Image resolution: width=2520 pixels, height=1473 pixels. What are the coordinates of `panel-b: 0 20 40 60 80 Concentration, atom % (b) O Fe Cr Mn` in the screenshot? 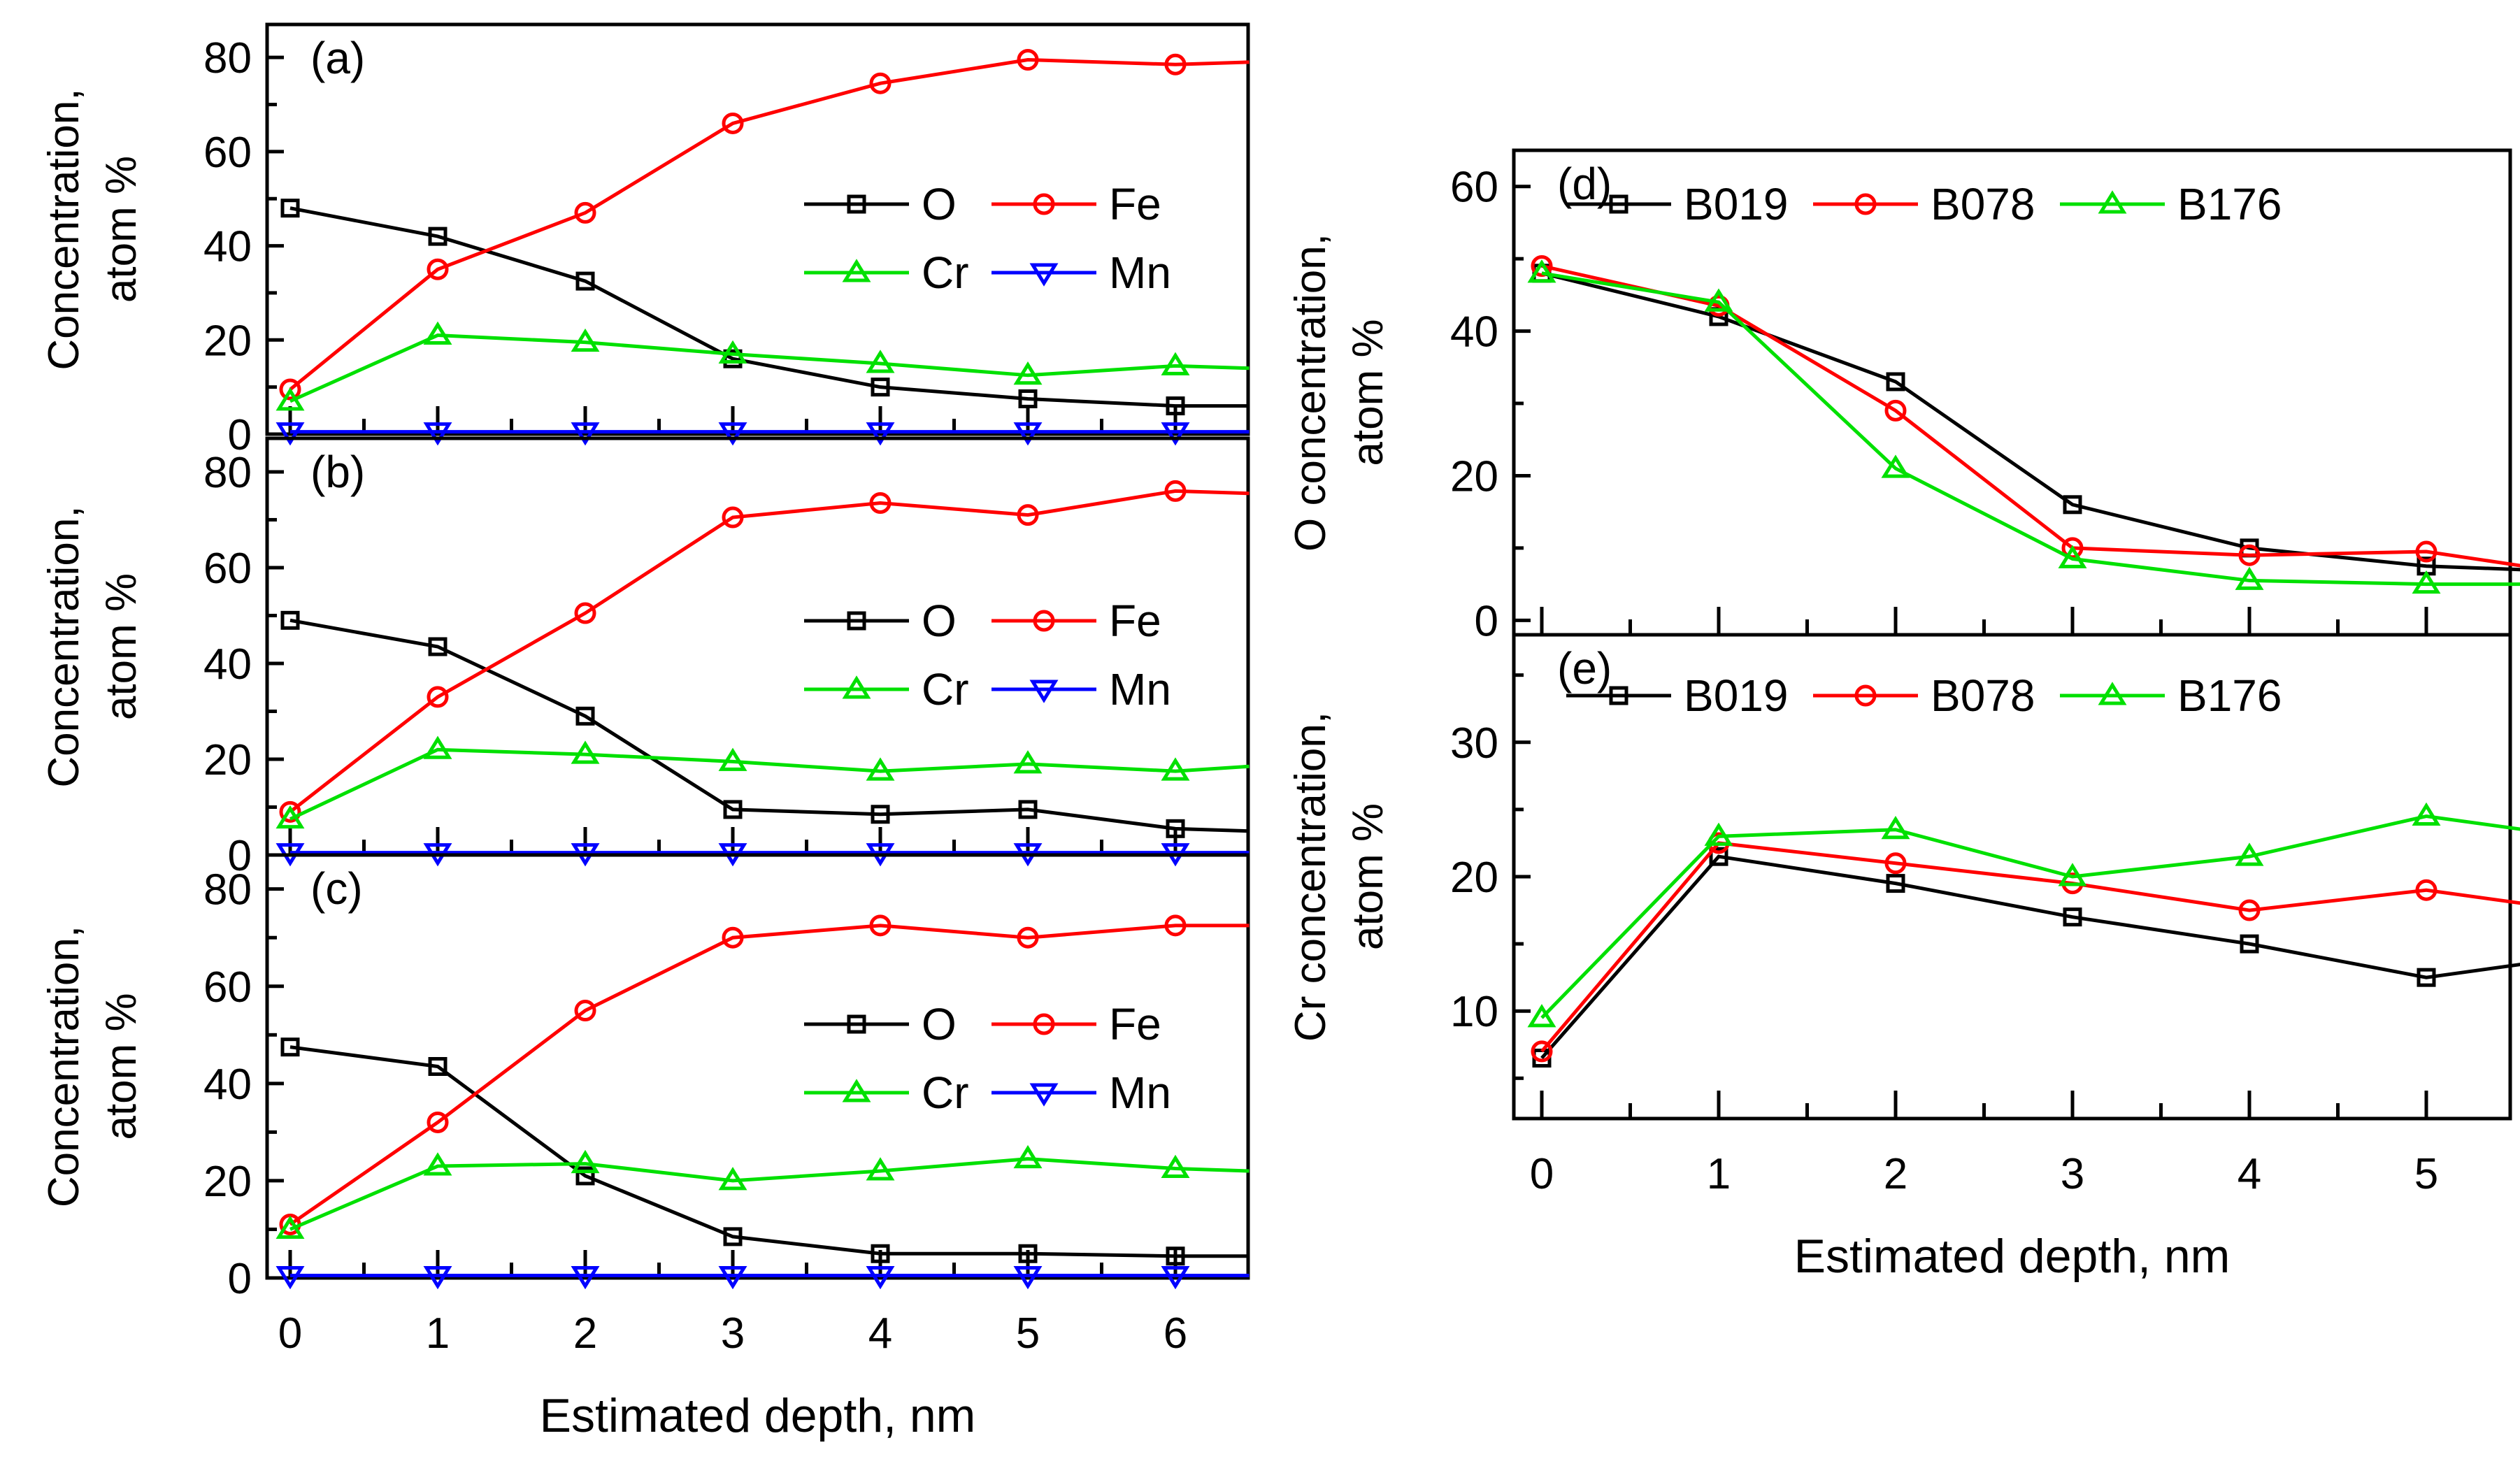 It's located at (645, 658).